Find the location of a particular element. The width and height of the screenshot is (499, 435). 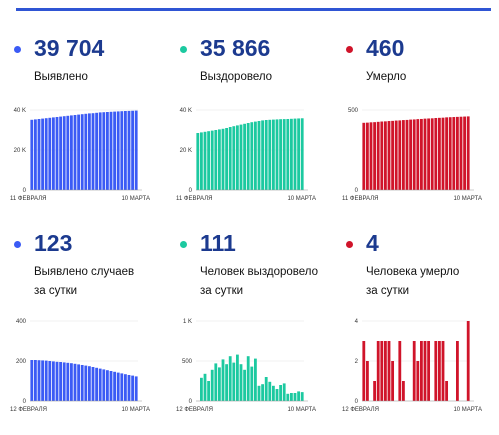

stat-label-line: Человек выздоровело is located at coordinates (259, 272).